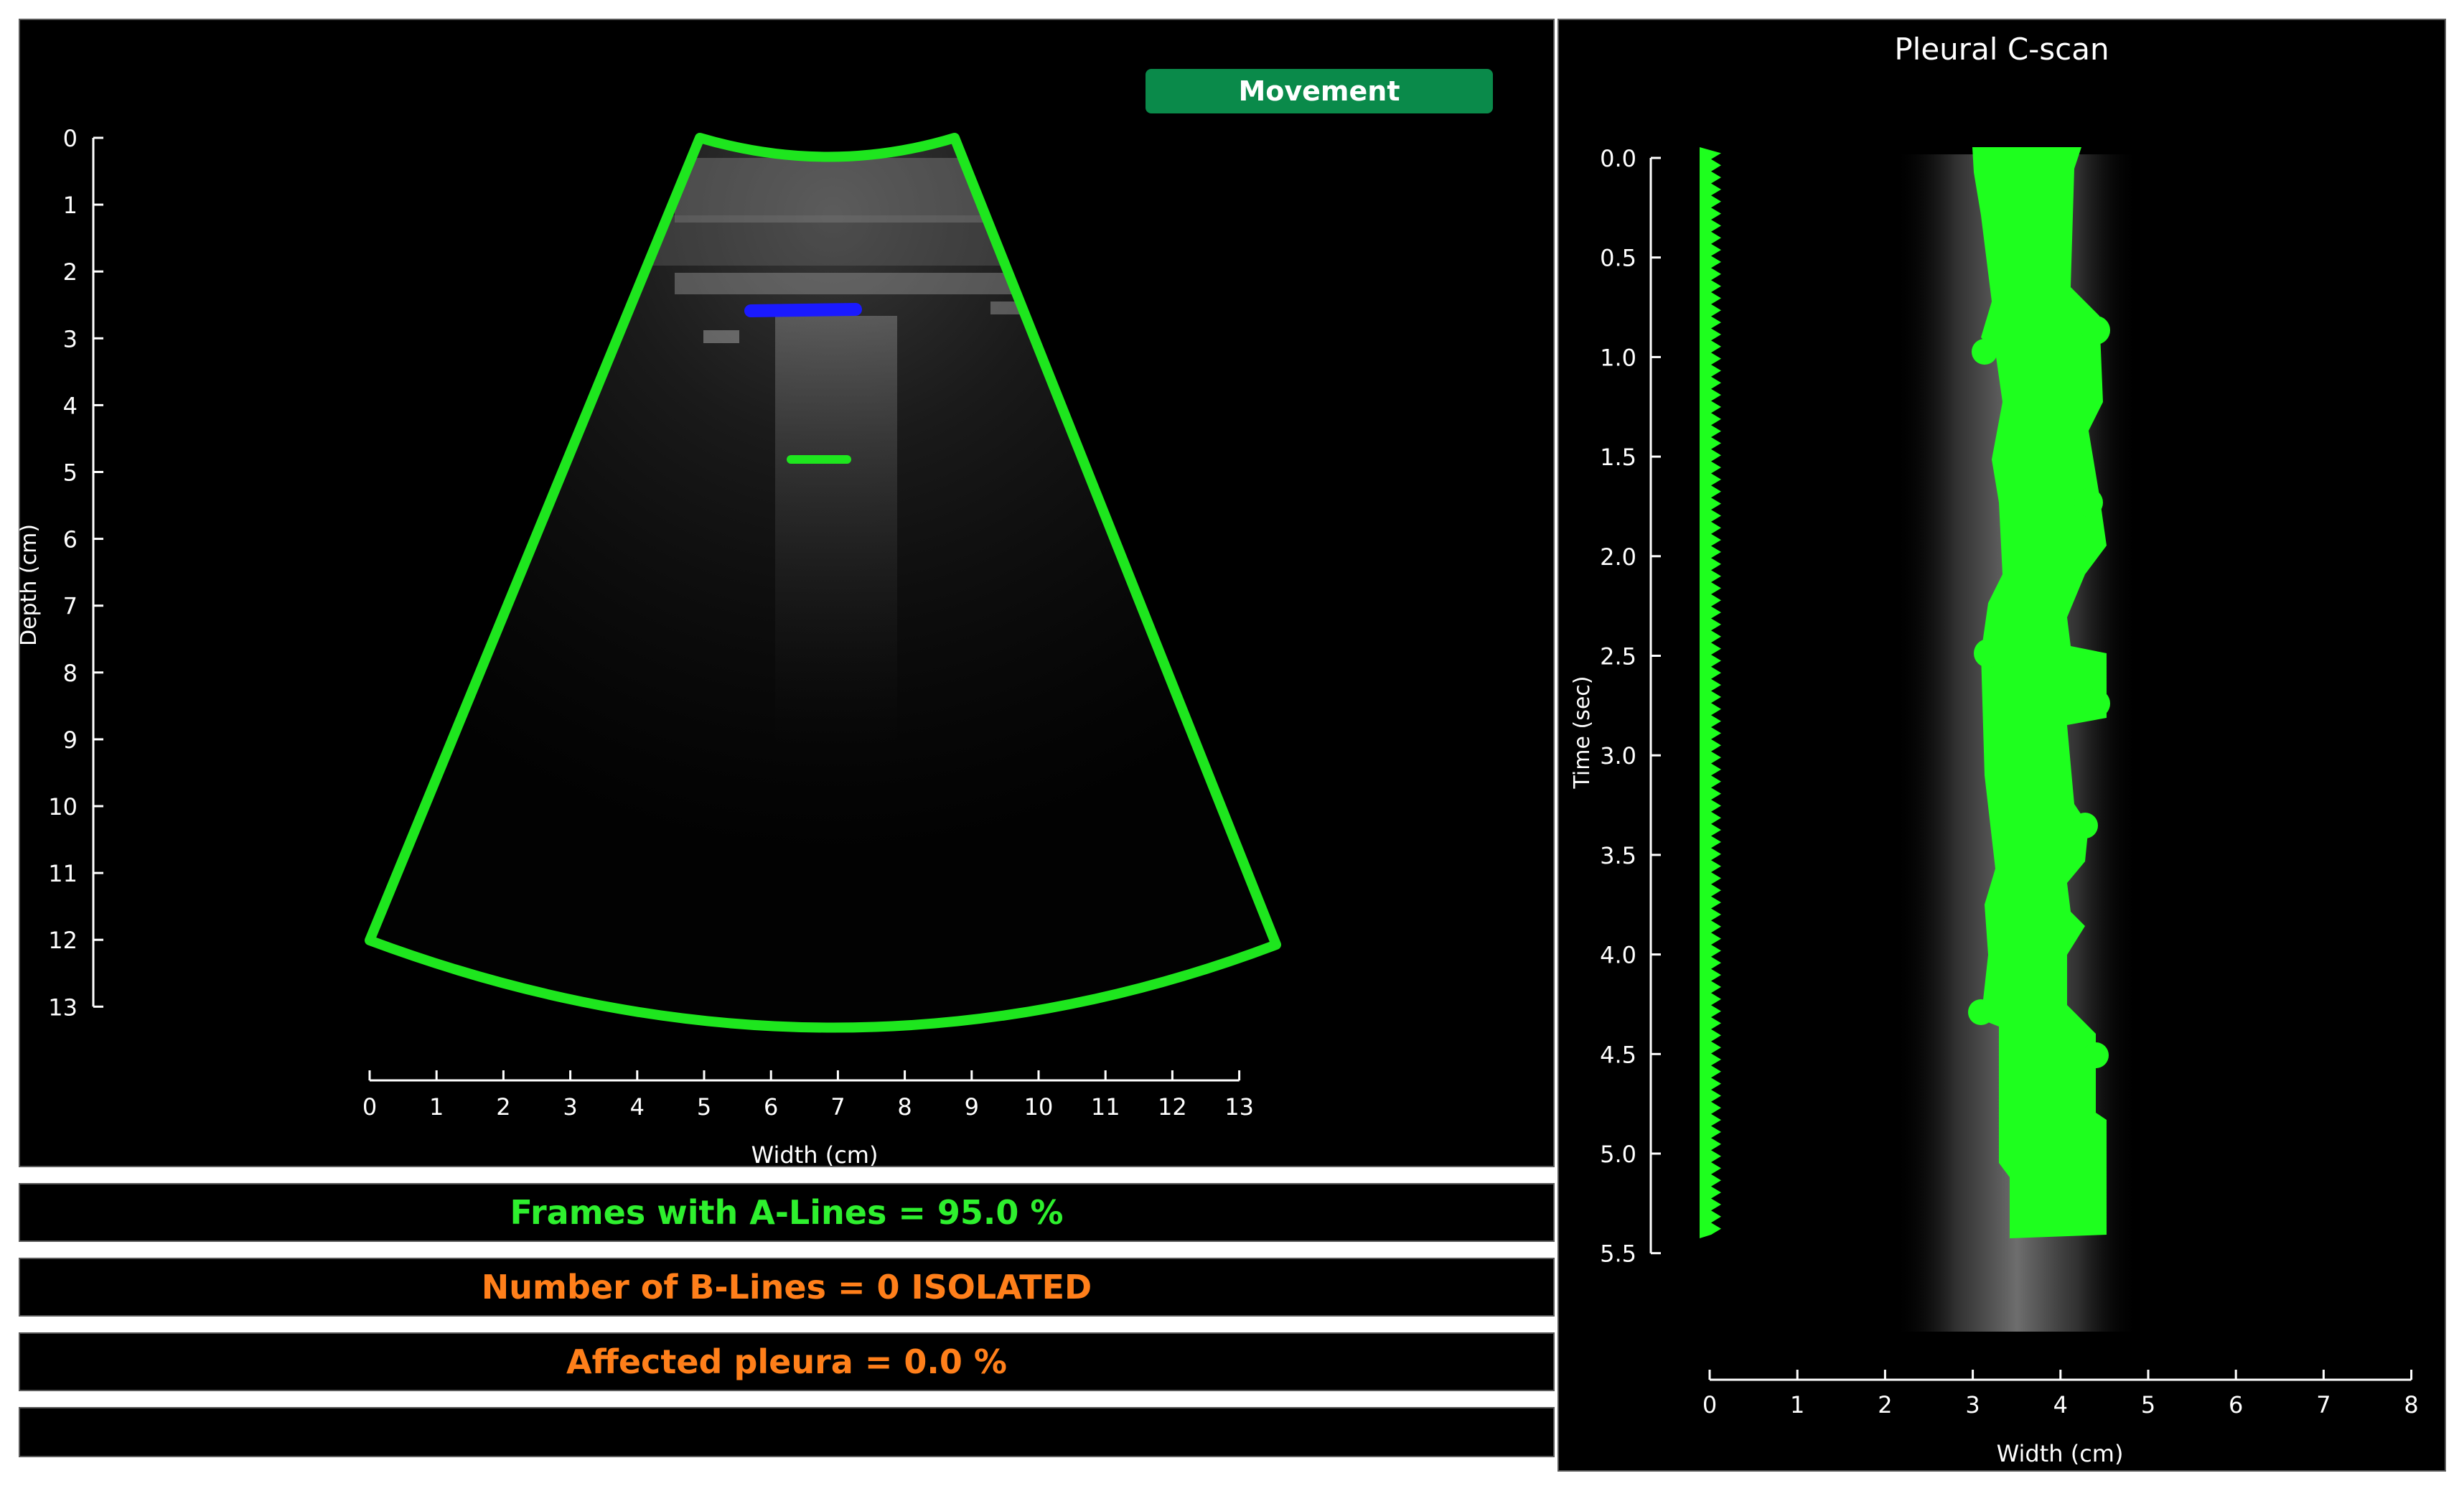 The height and width of the screenshot is (1491, 2464). I want to click on depth-tick-label: 1, so click(70, 206).